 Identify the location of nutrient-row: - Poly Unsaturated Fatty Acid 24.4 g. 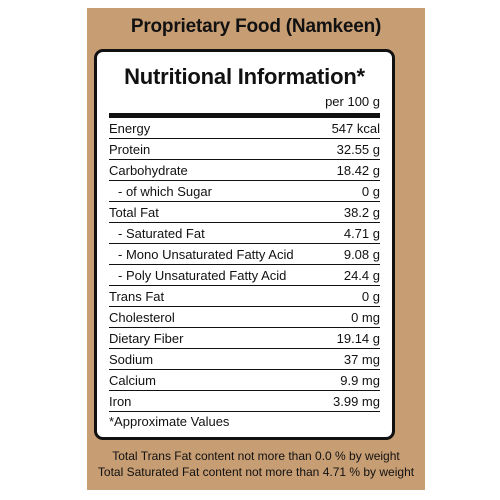
(244, 275).